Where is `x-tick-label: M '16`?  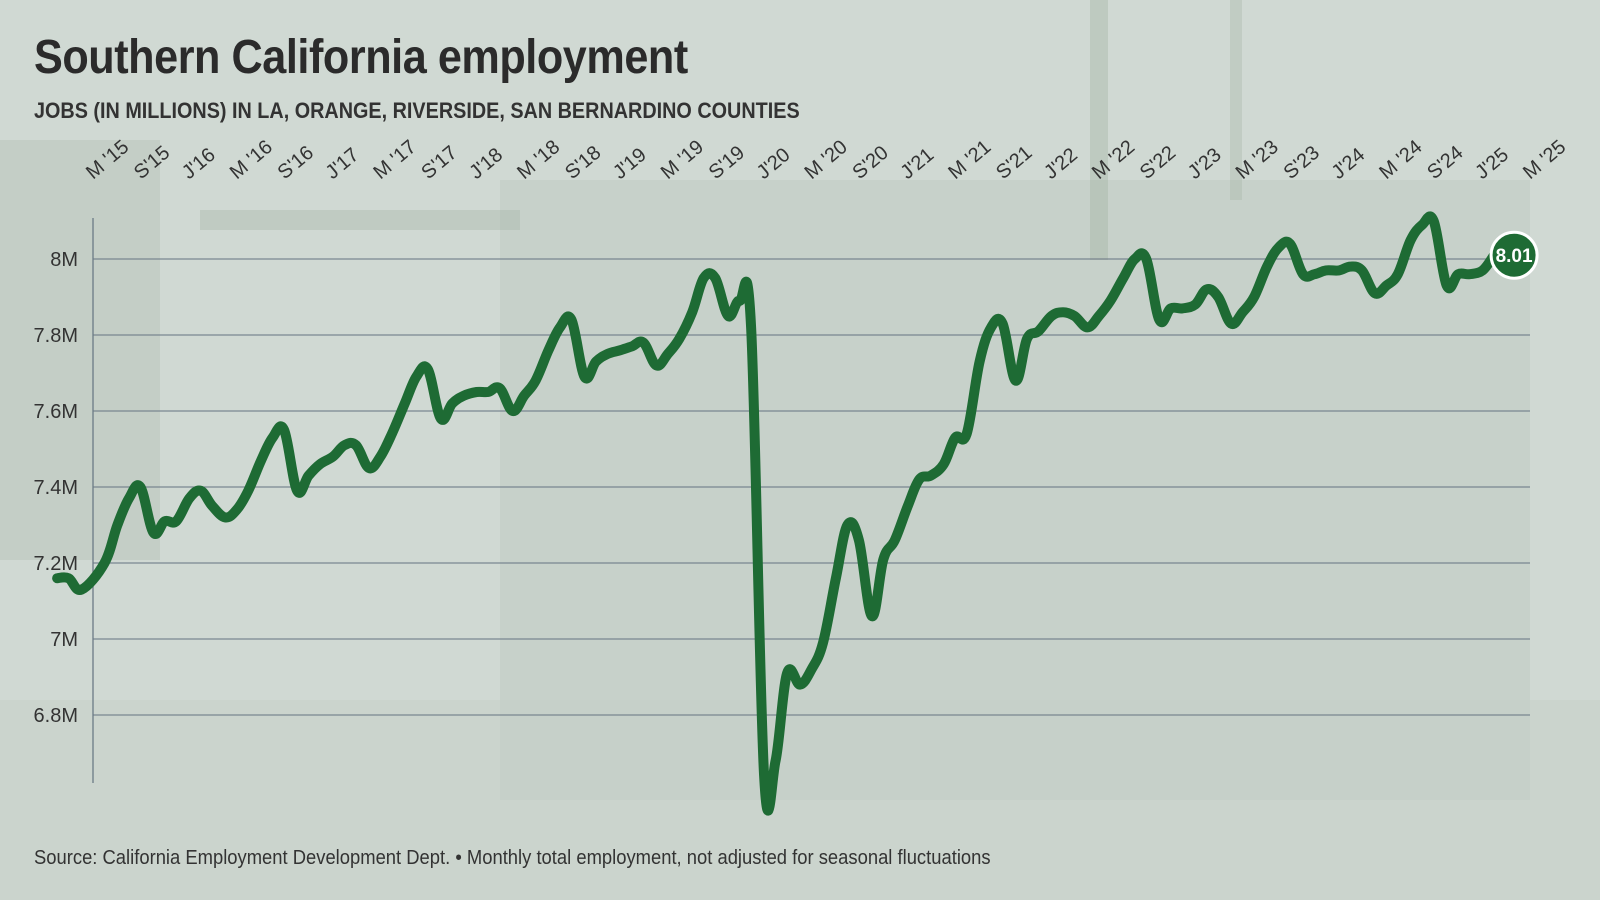 x-tick-label: M '16 is located at coordinates (251, 160).